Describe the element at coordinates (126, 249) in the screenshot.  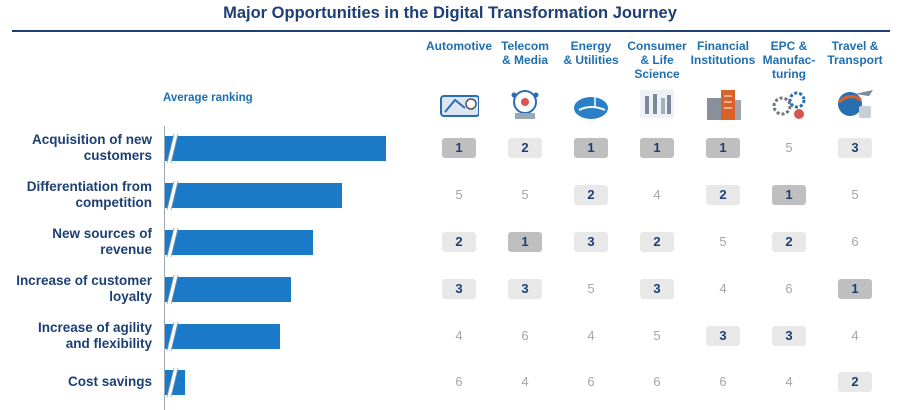
I see `row-label-line: revenue` at that location.